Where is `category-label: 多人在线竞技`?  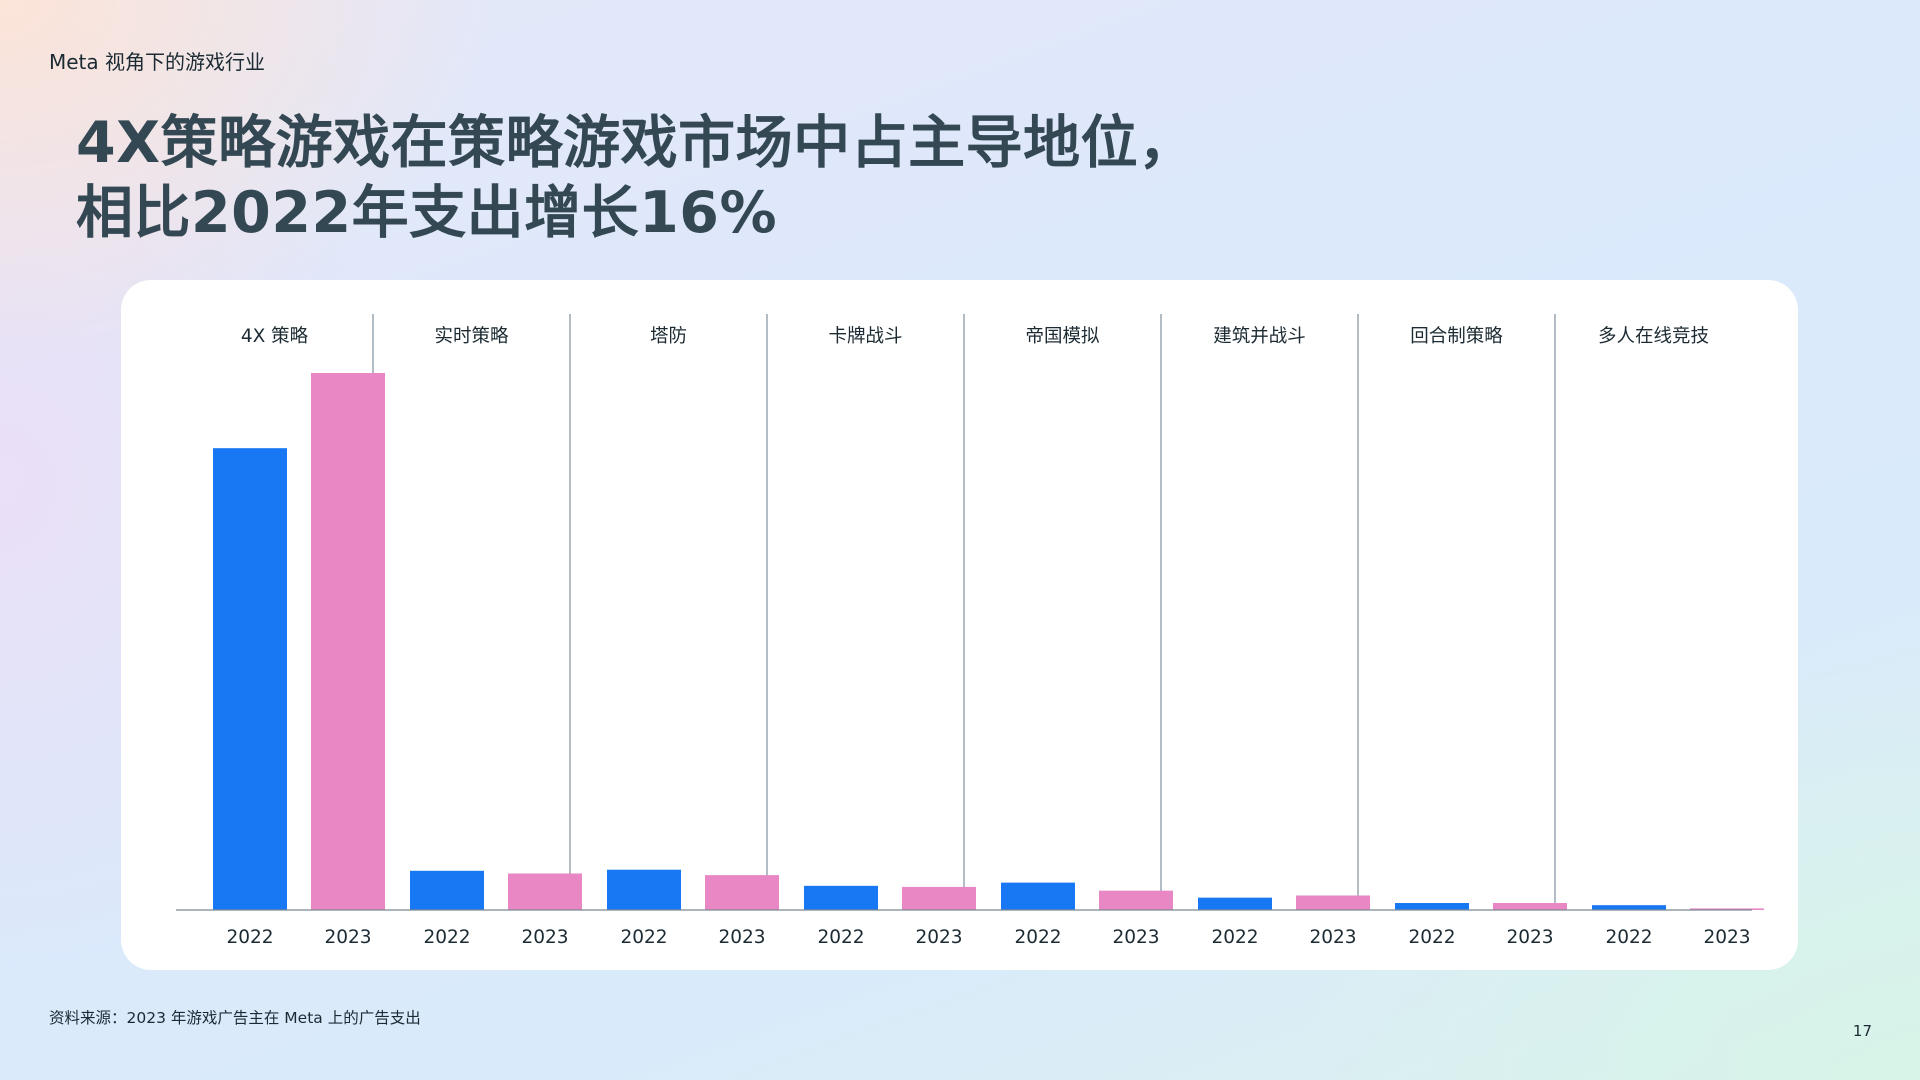 category-label: 多人在线竞技 is located at coordinates (1653, 336).